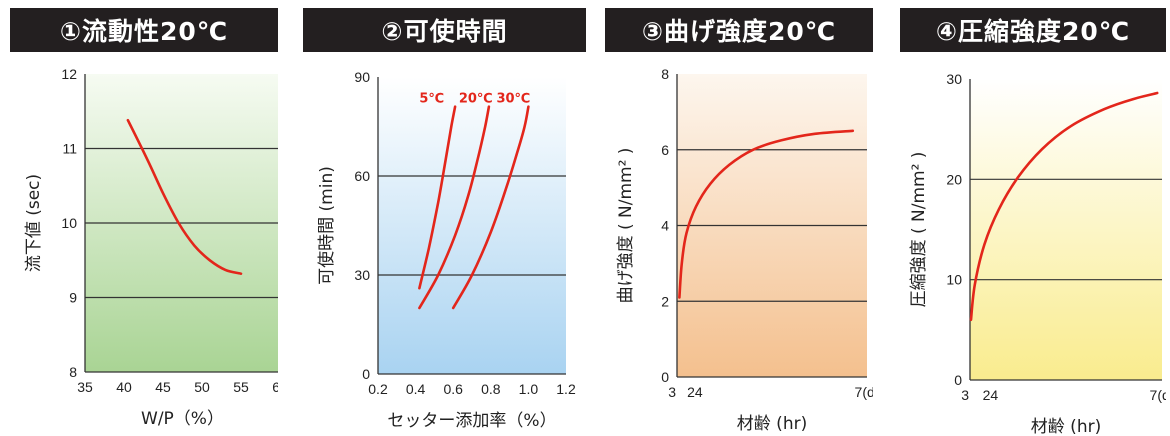  Describe the element at coordinates (326, 225) in the screenshot. I see `y-axis-label: 可使時間 (min)` at that location.